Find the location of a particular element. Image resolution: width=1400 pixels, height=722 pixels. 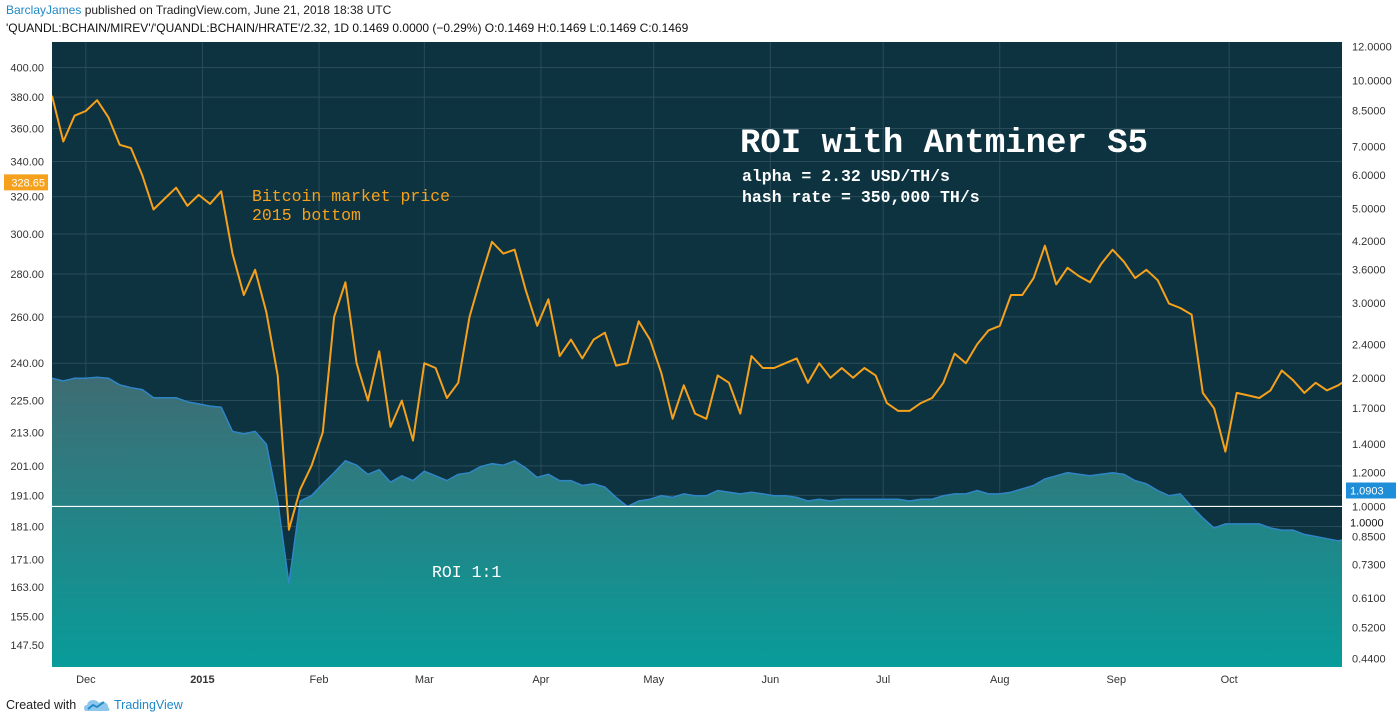

reference-value-tag: 1.0000 is located at coordinates (1371, 522).